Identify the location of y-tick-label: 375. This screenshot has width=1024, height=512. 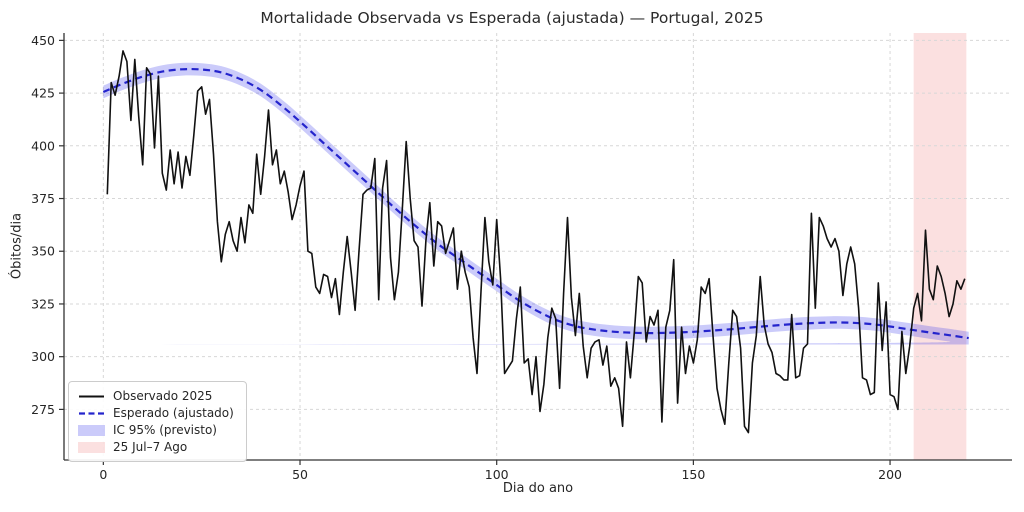
(43, 198).